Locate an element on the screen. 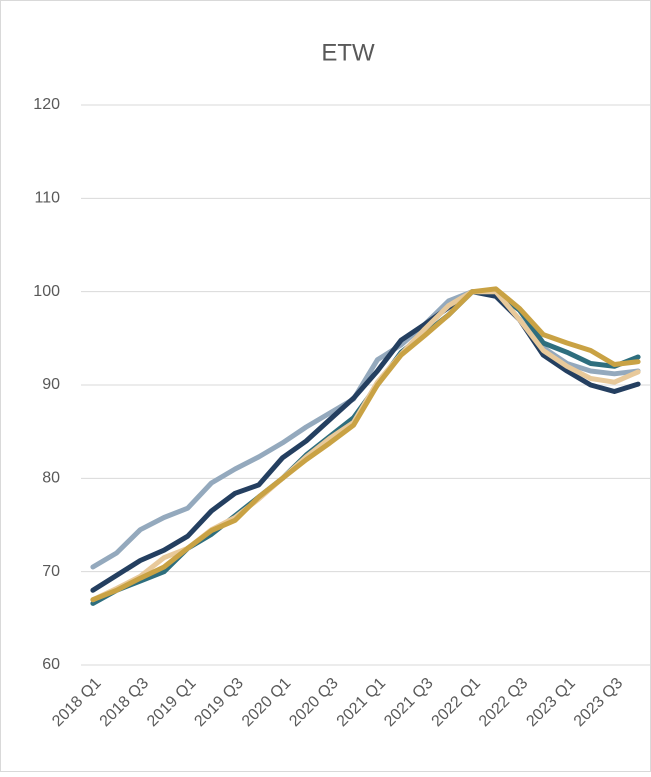  y-tick-label: 80 is located at coordinates (51, 478).